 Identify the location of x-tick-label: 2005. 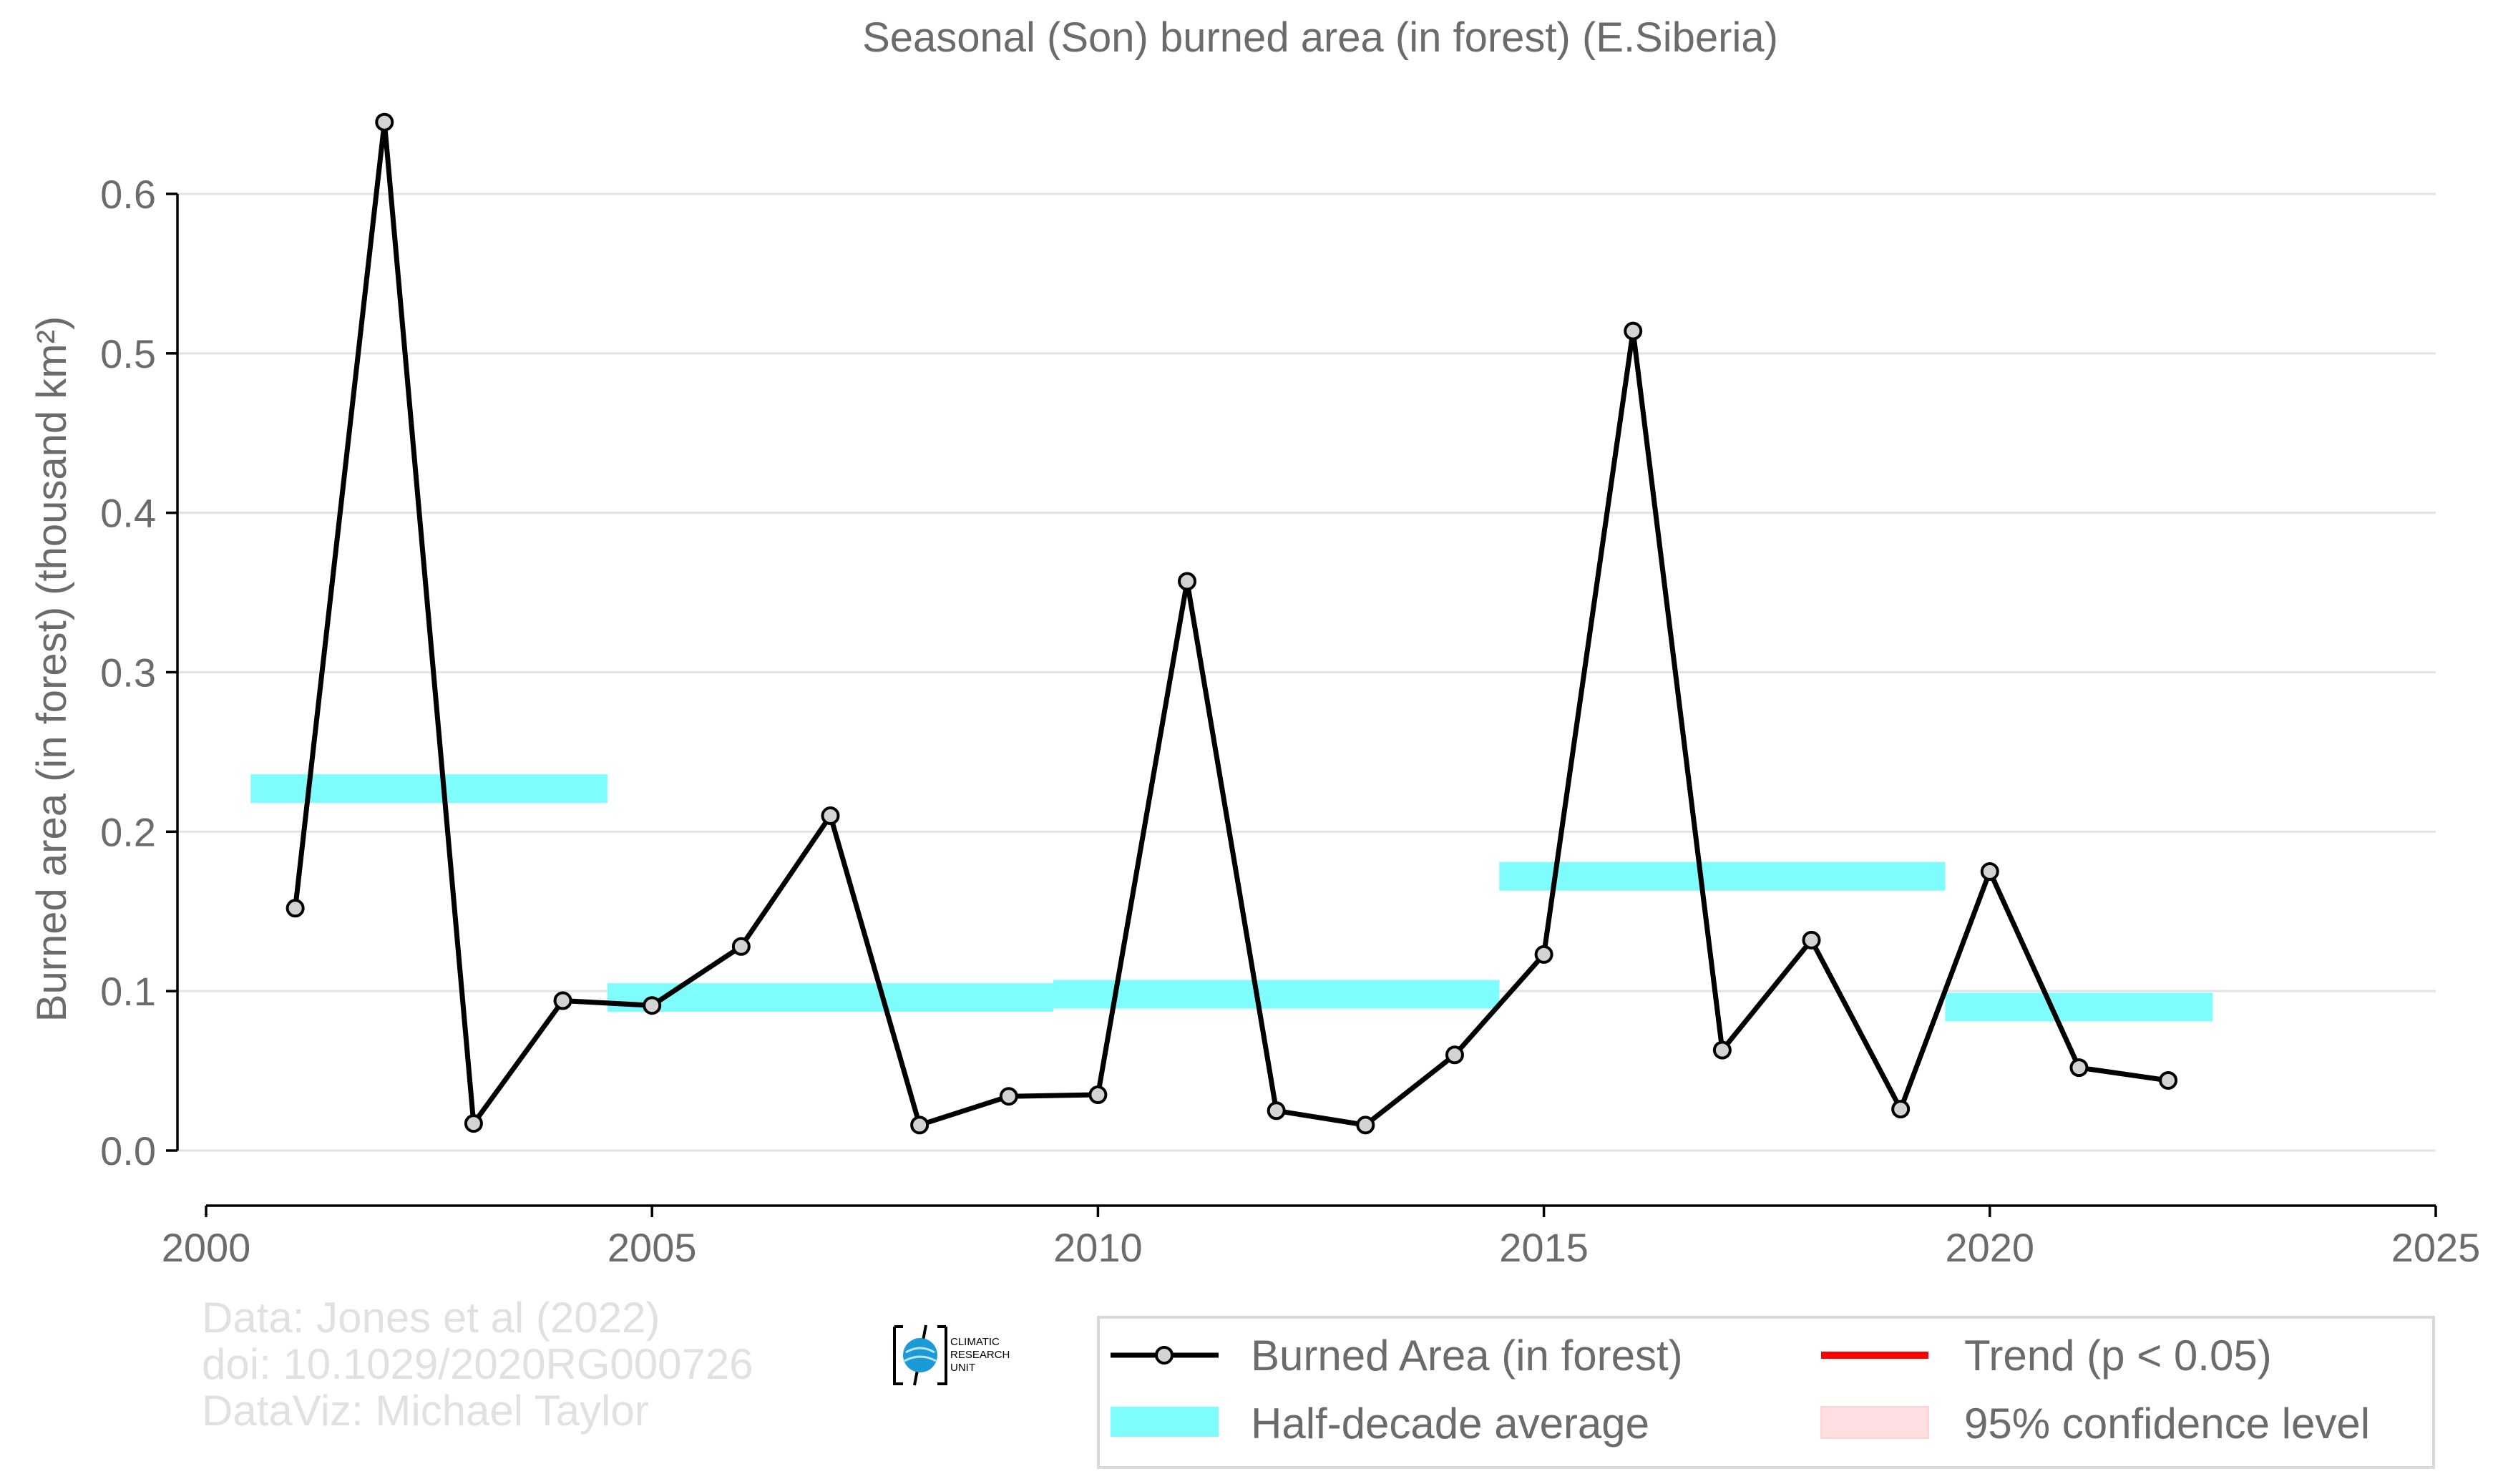
(652, 1247).